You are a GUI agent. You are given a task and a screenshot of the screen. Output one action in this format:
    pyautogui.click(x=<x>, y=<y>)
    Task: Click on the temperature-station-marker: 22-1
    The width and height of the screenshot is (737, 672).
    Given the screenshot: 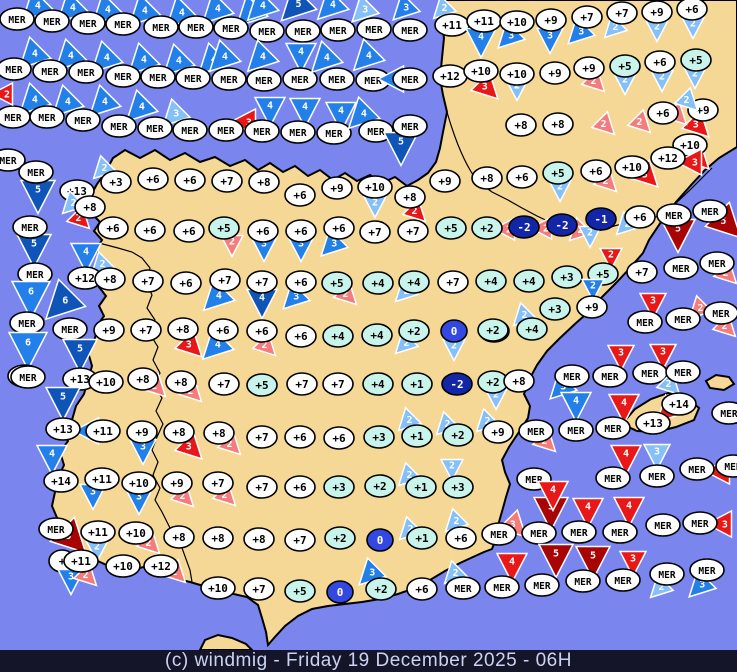 What is the action you would take?
    pyautogui.click(x=609, y=228)
    